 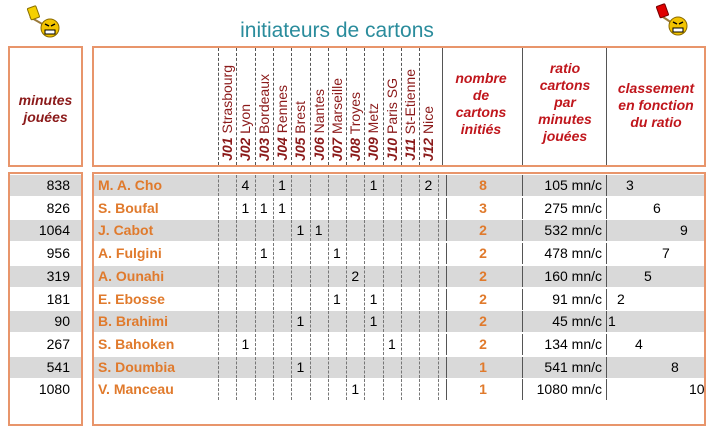 What do you see at coordinates (639, 343) in the screenshot?
I see `rank-value: 4` at bounding box center [639, 343].